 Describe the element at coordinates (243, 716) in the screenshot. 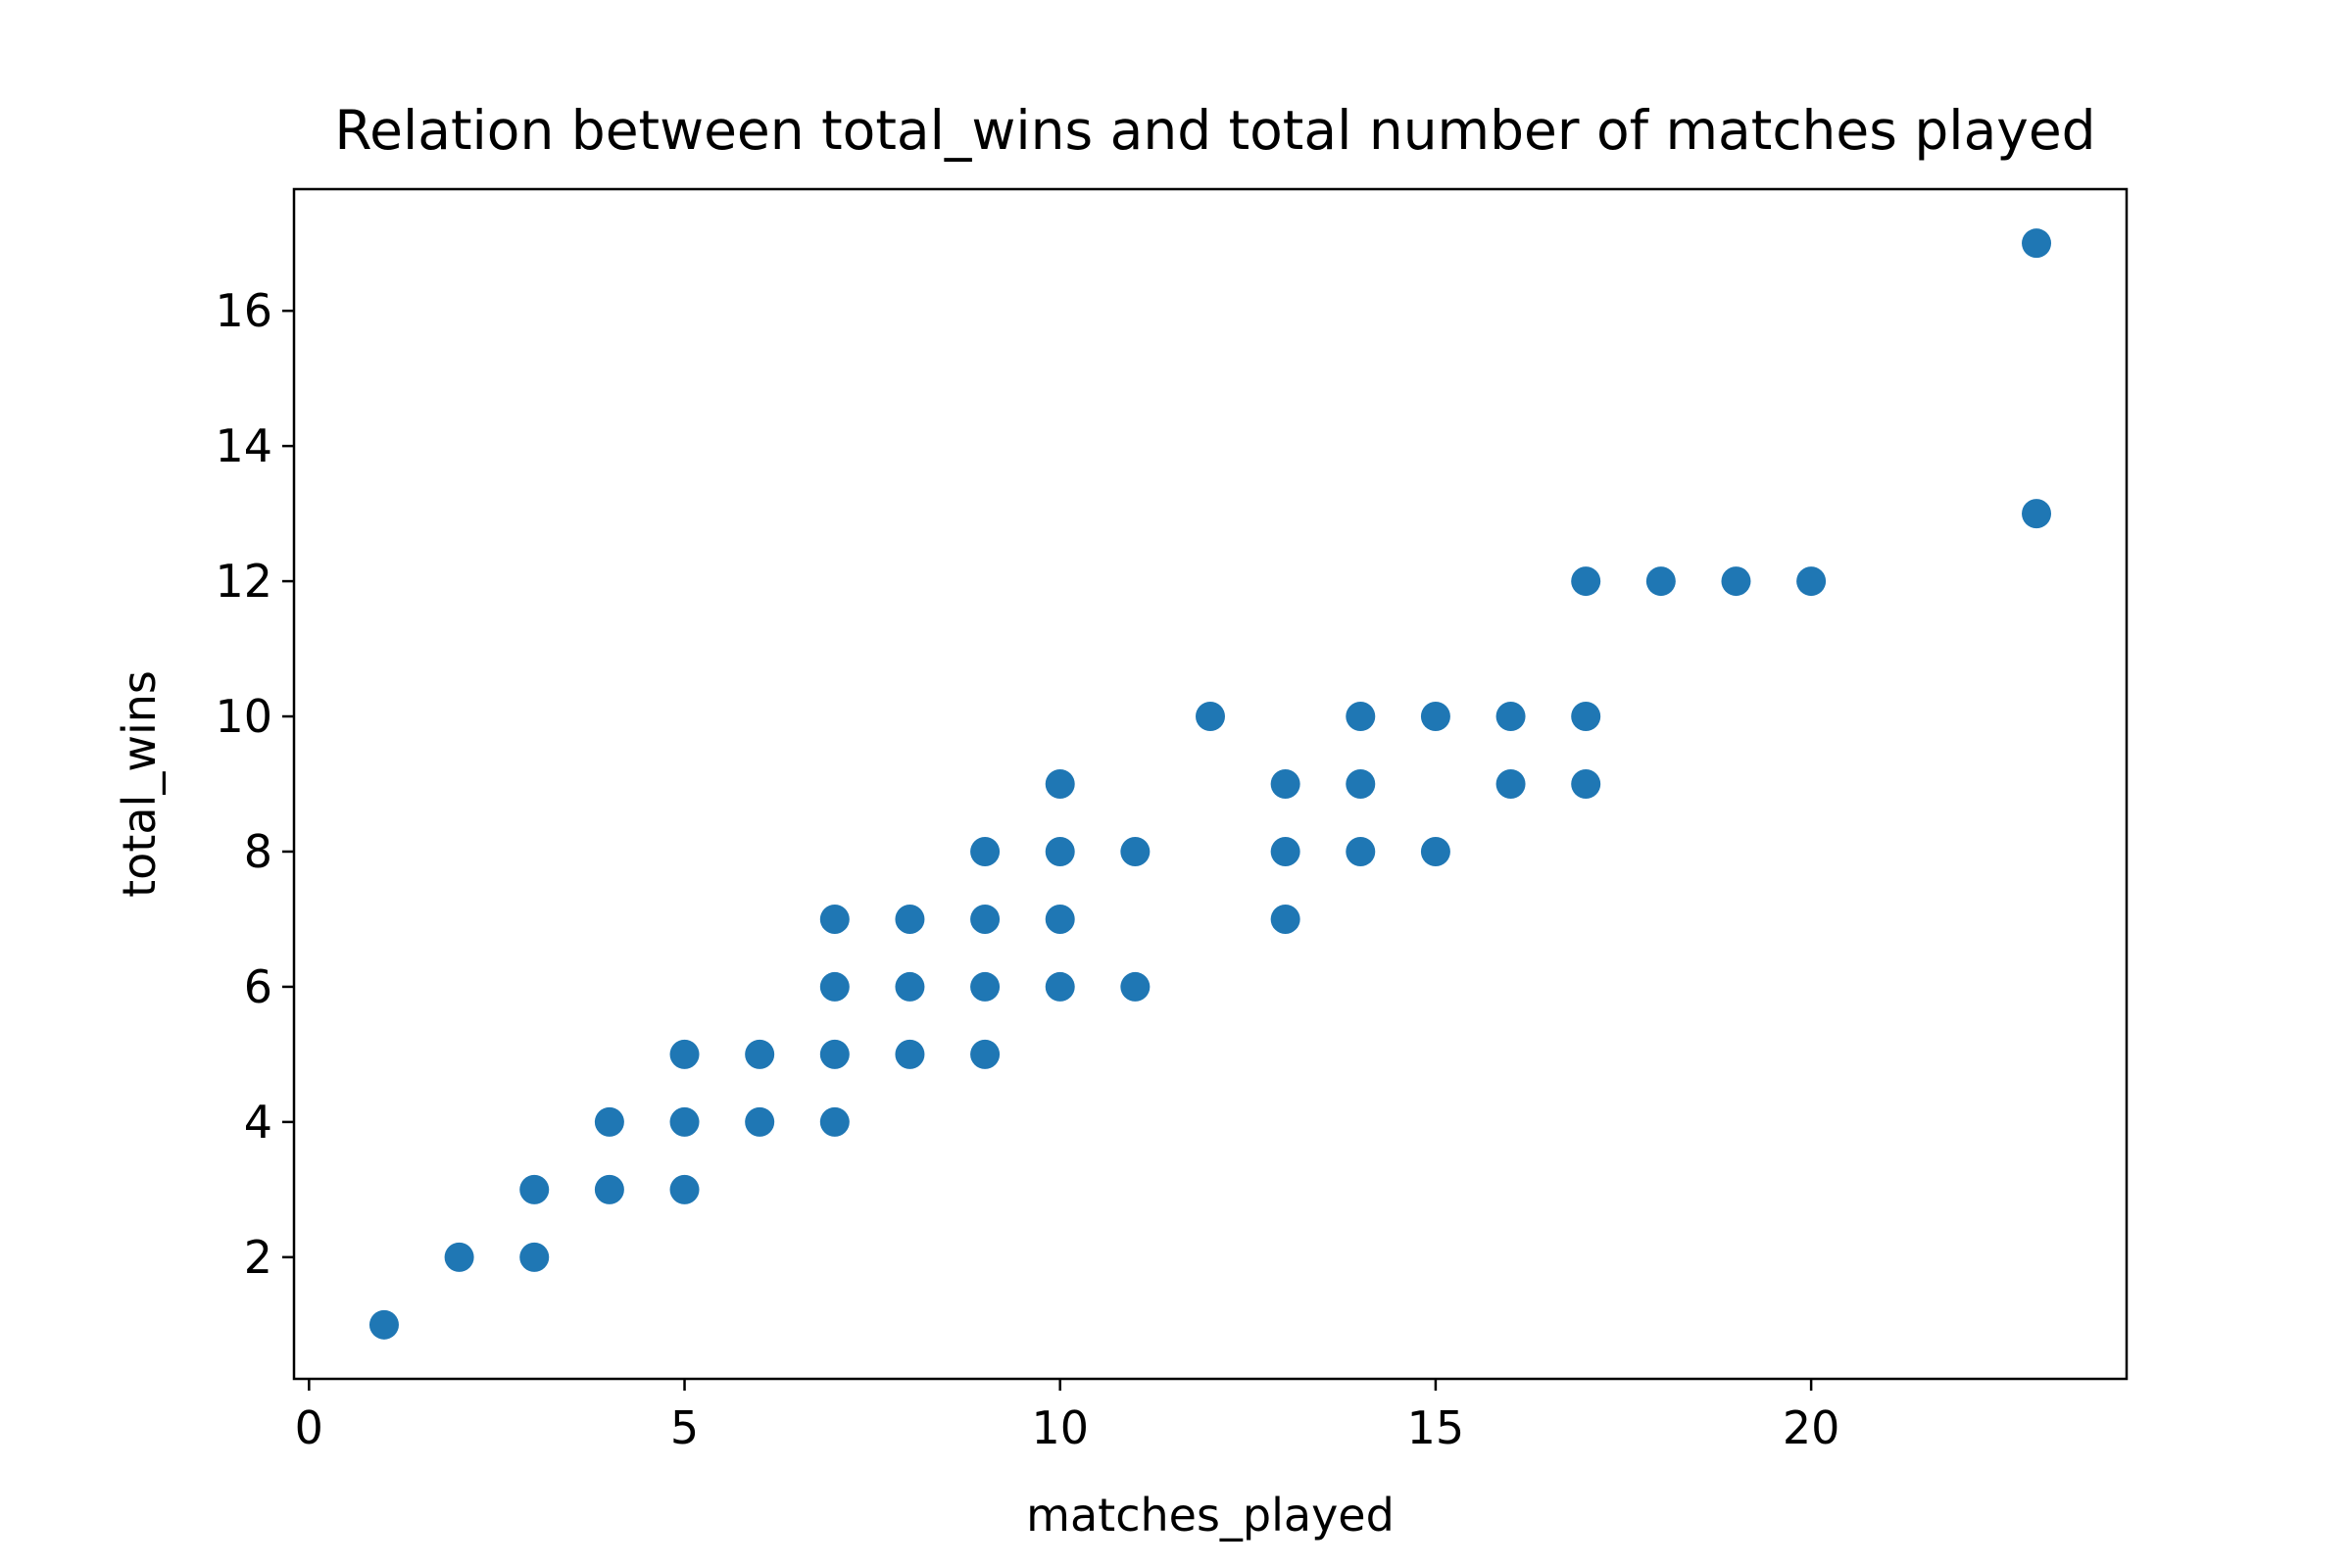

I see `y-tick-label: 10` at that location.